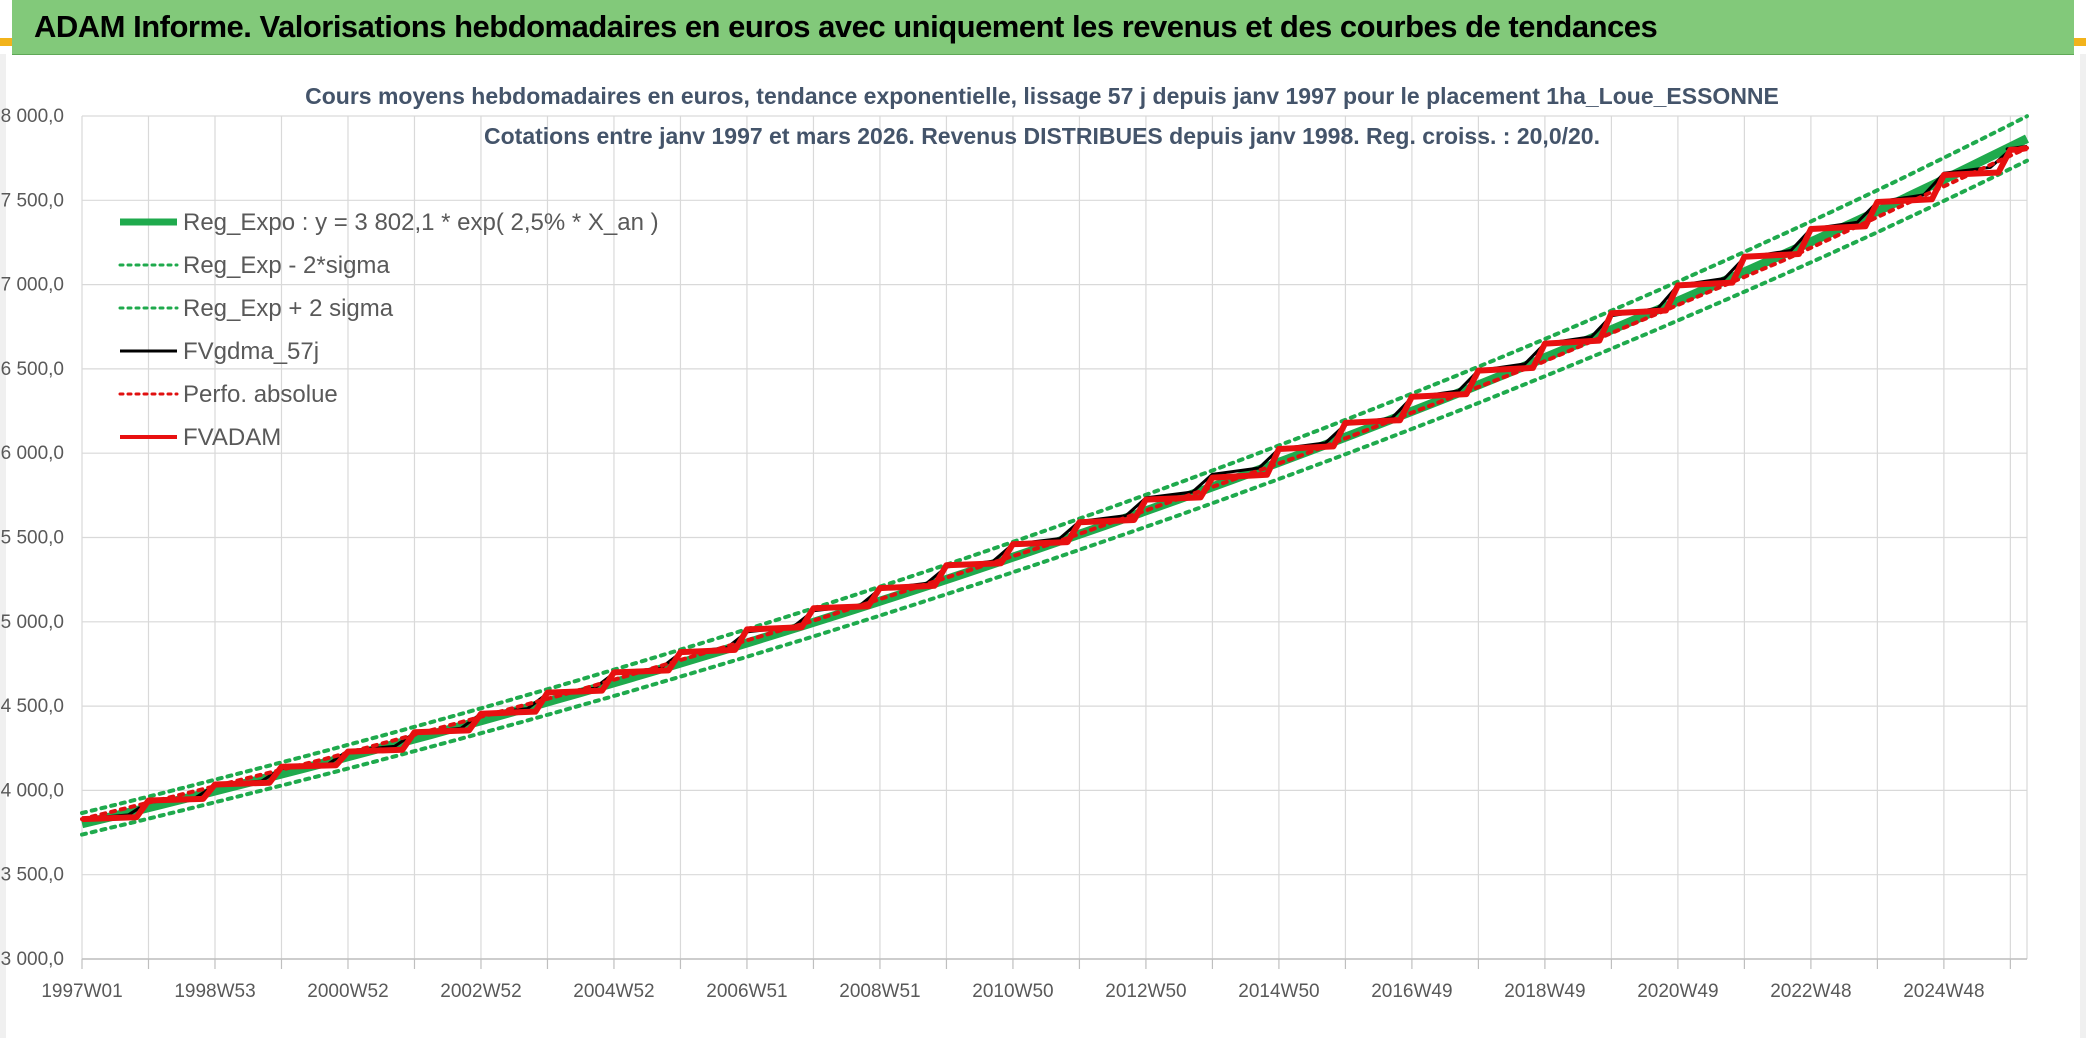 The height and width of the screenshot is (1043, 2086). Describe the element at coordinates (613, 991) in the screenshot. I see `x-tick-label: 2004W52` at that location.